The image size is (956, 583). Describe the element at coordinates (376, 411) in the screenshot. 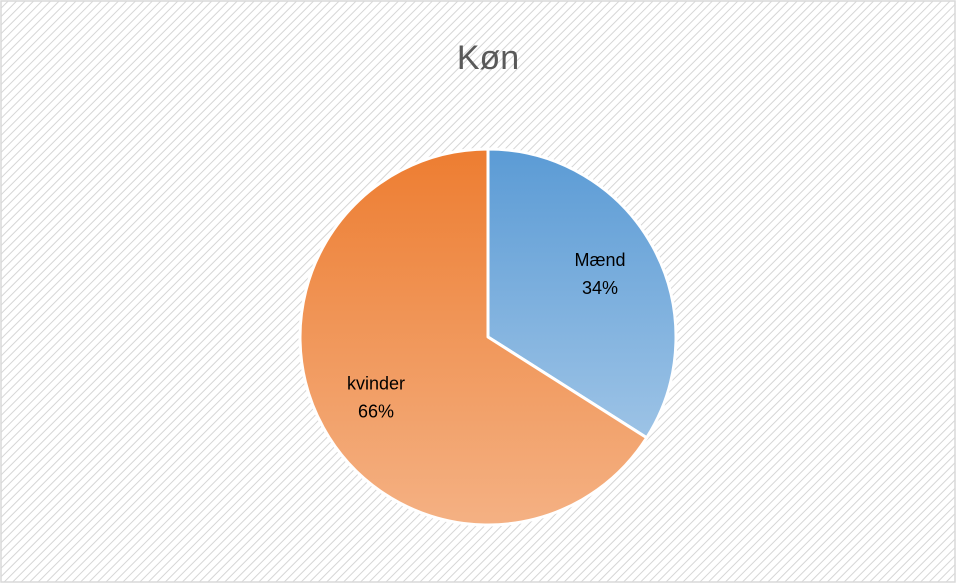

I see `slice-value-label: 66%` at that location.